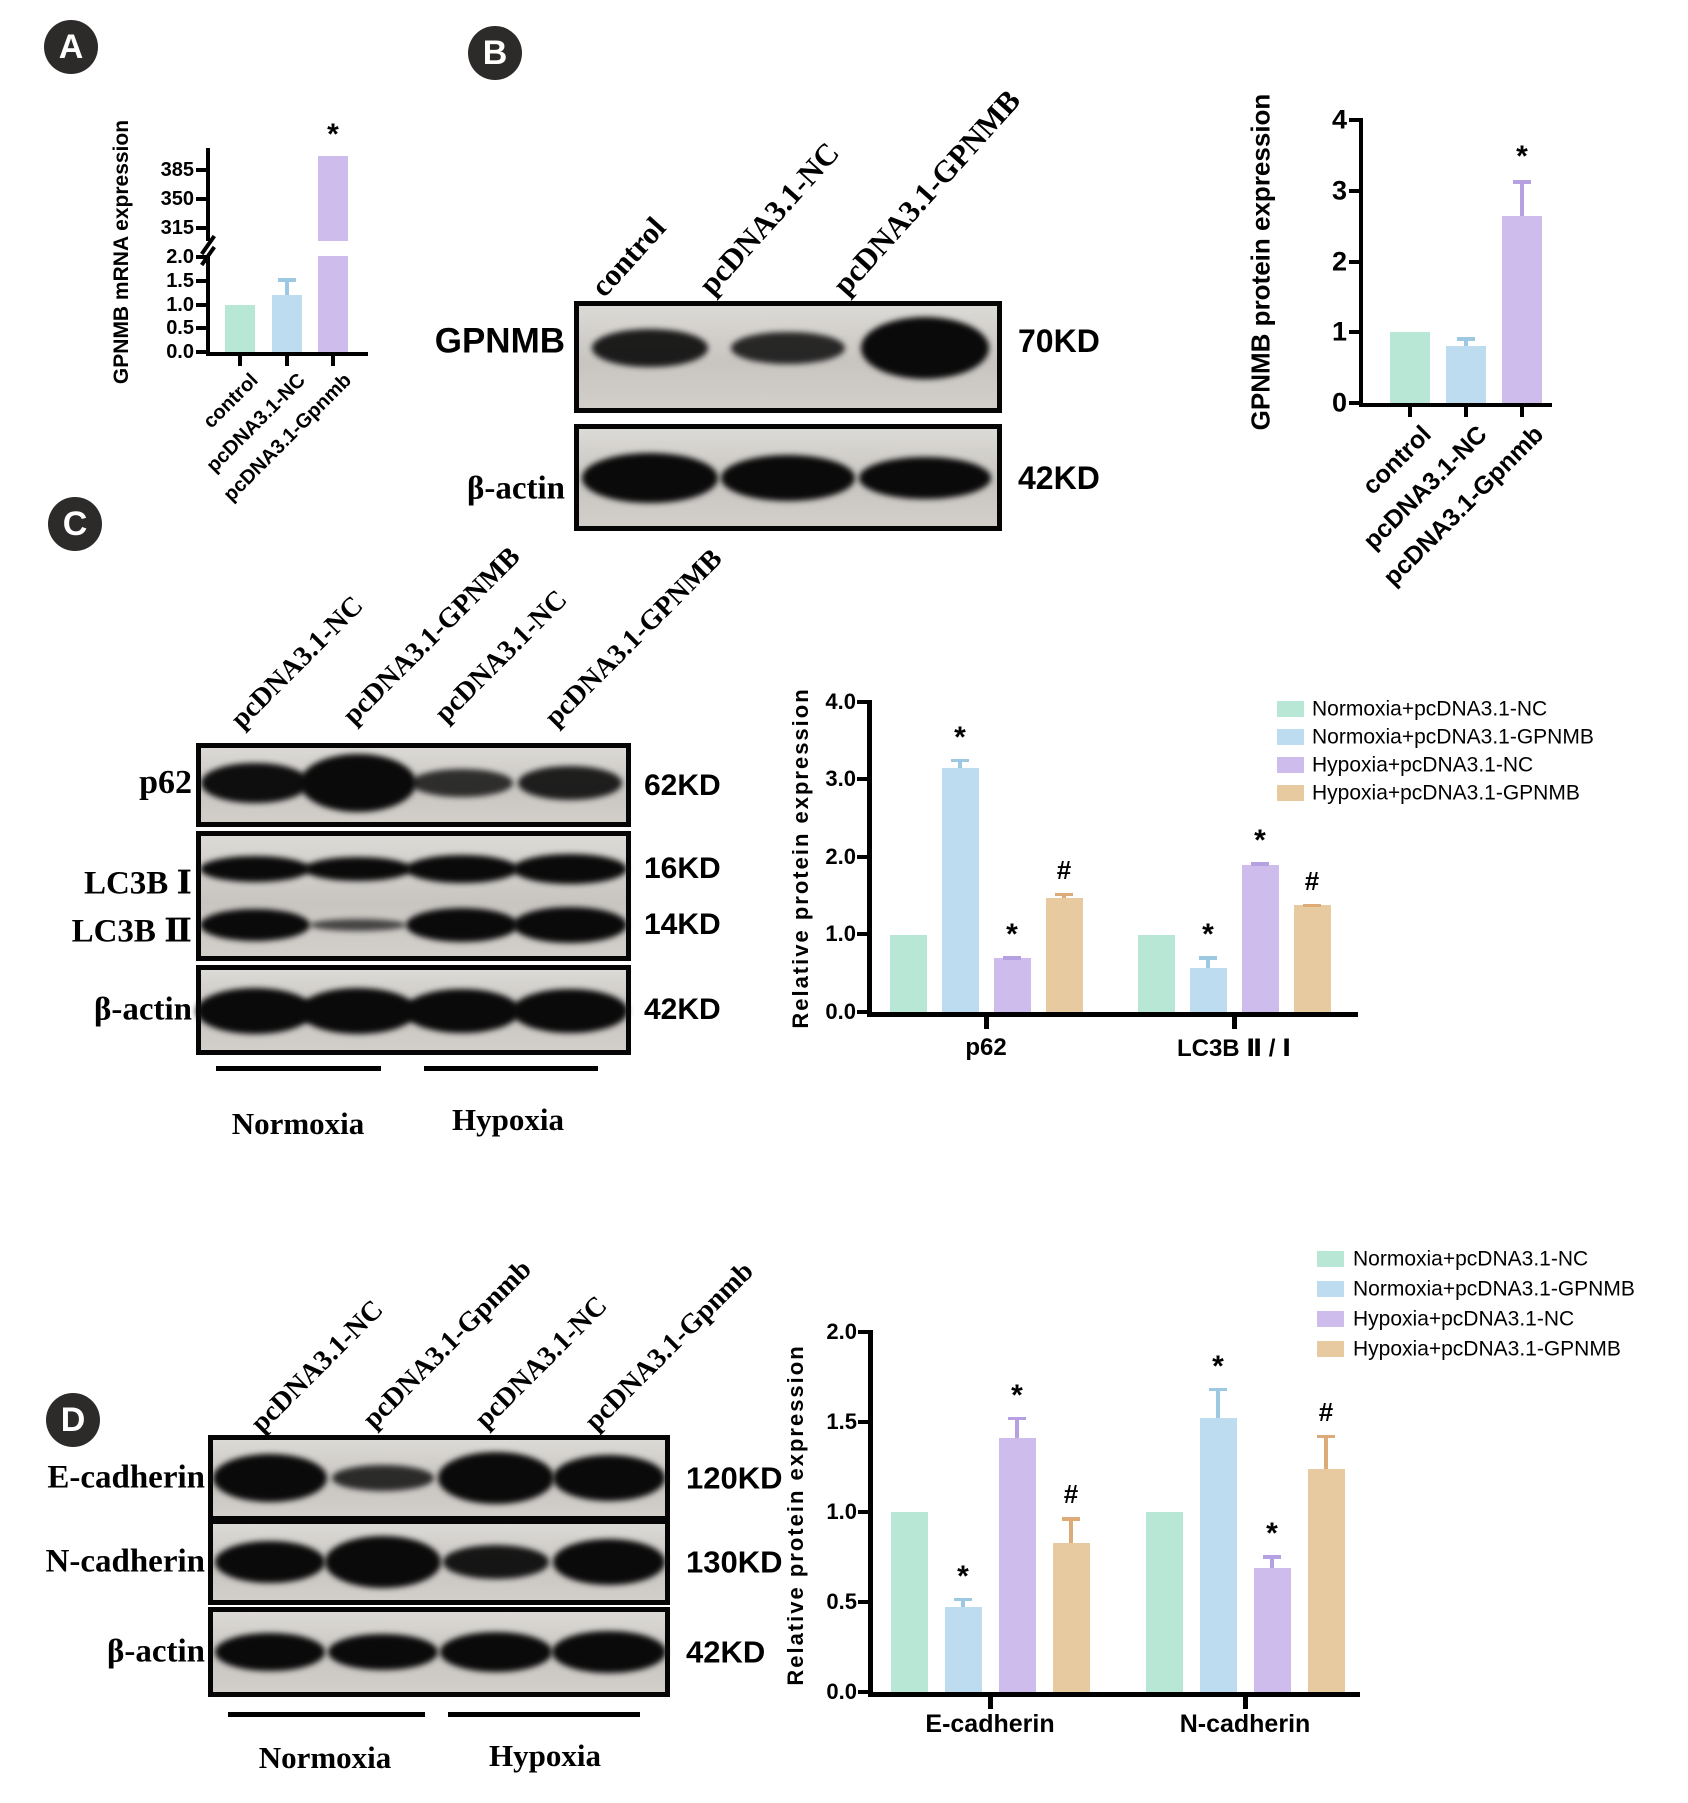  Describe the element at coordinates (682, 924) in the screenshot. I see `molecular-weight-label: 14KD` at that location.